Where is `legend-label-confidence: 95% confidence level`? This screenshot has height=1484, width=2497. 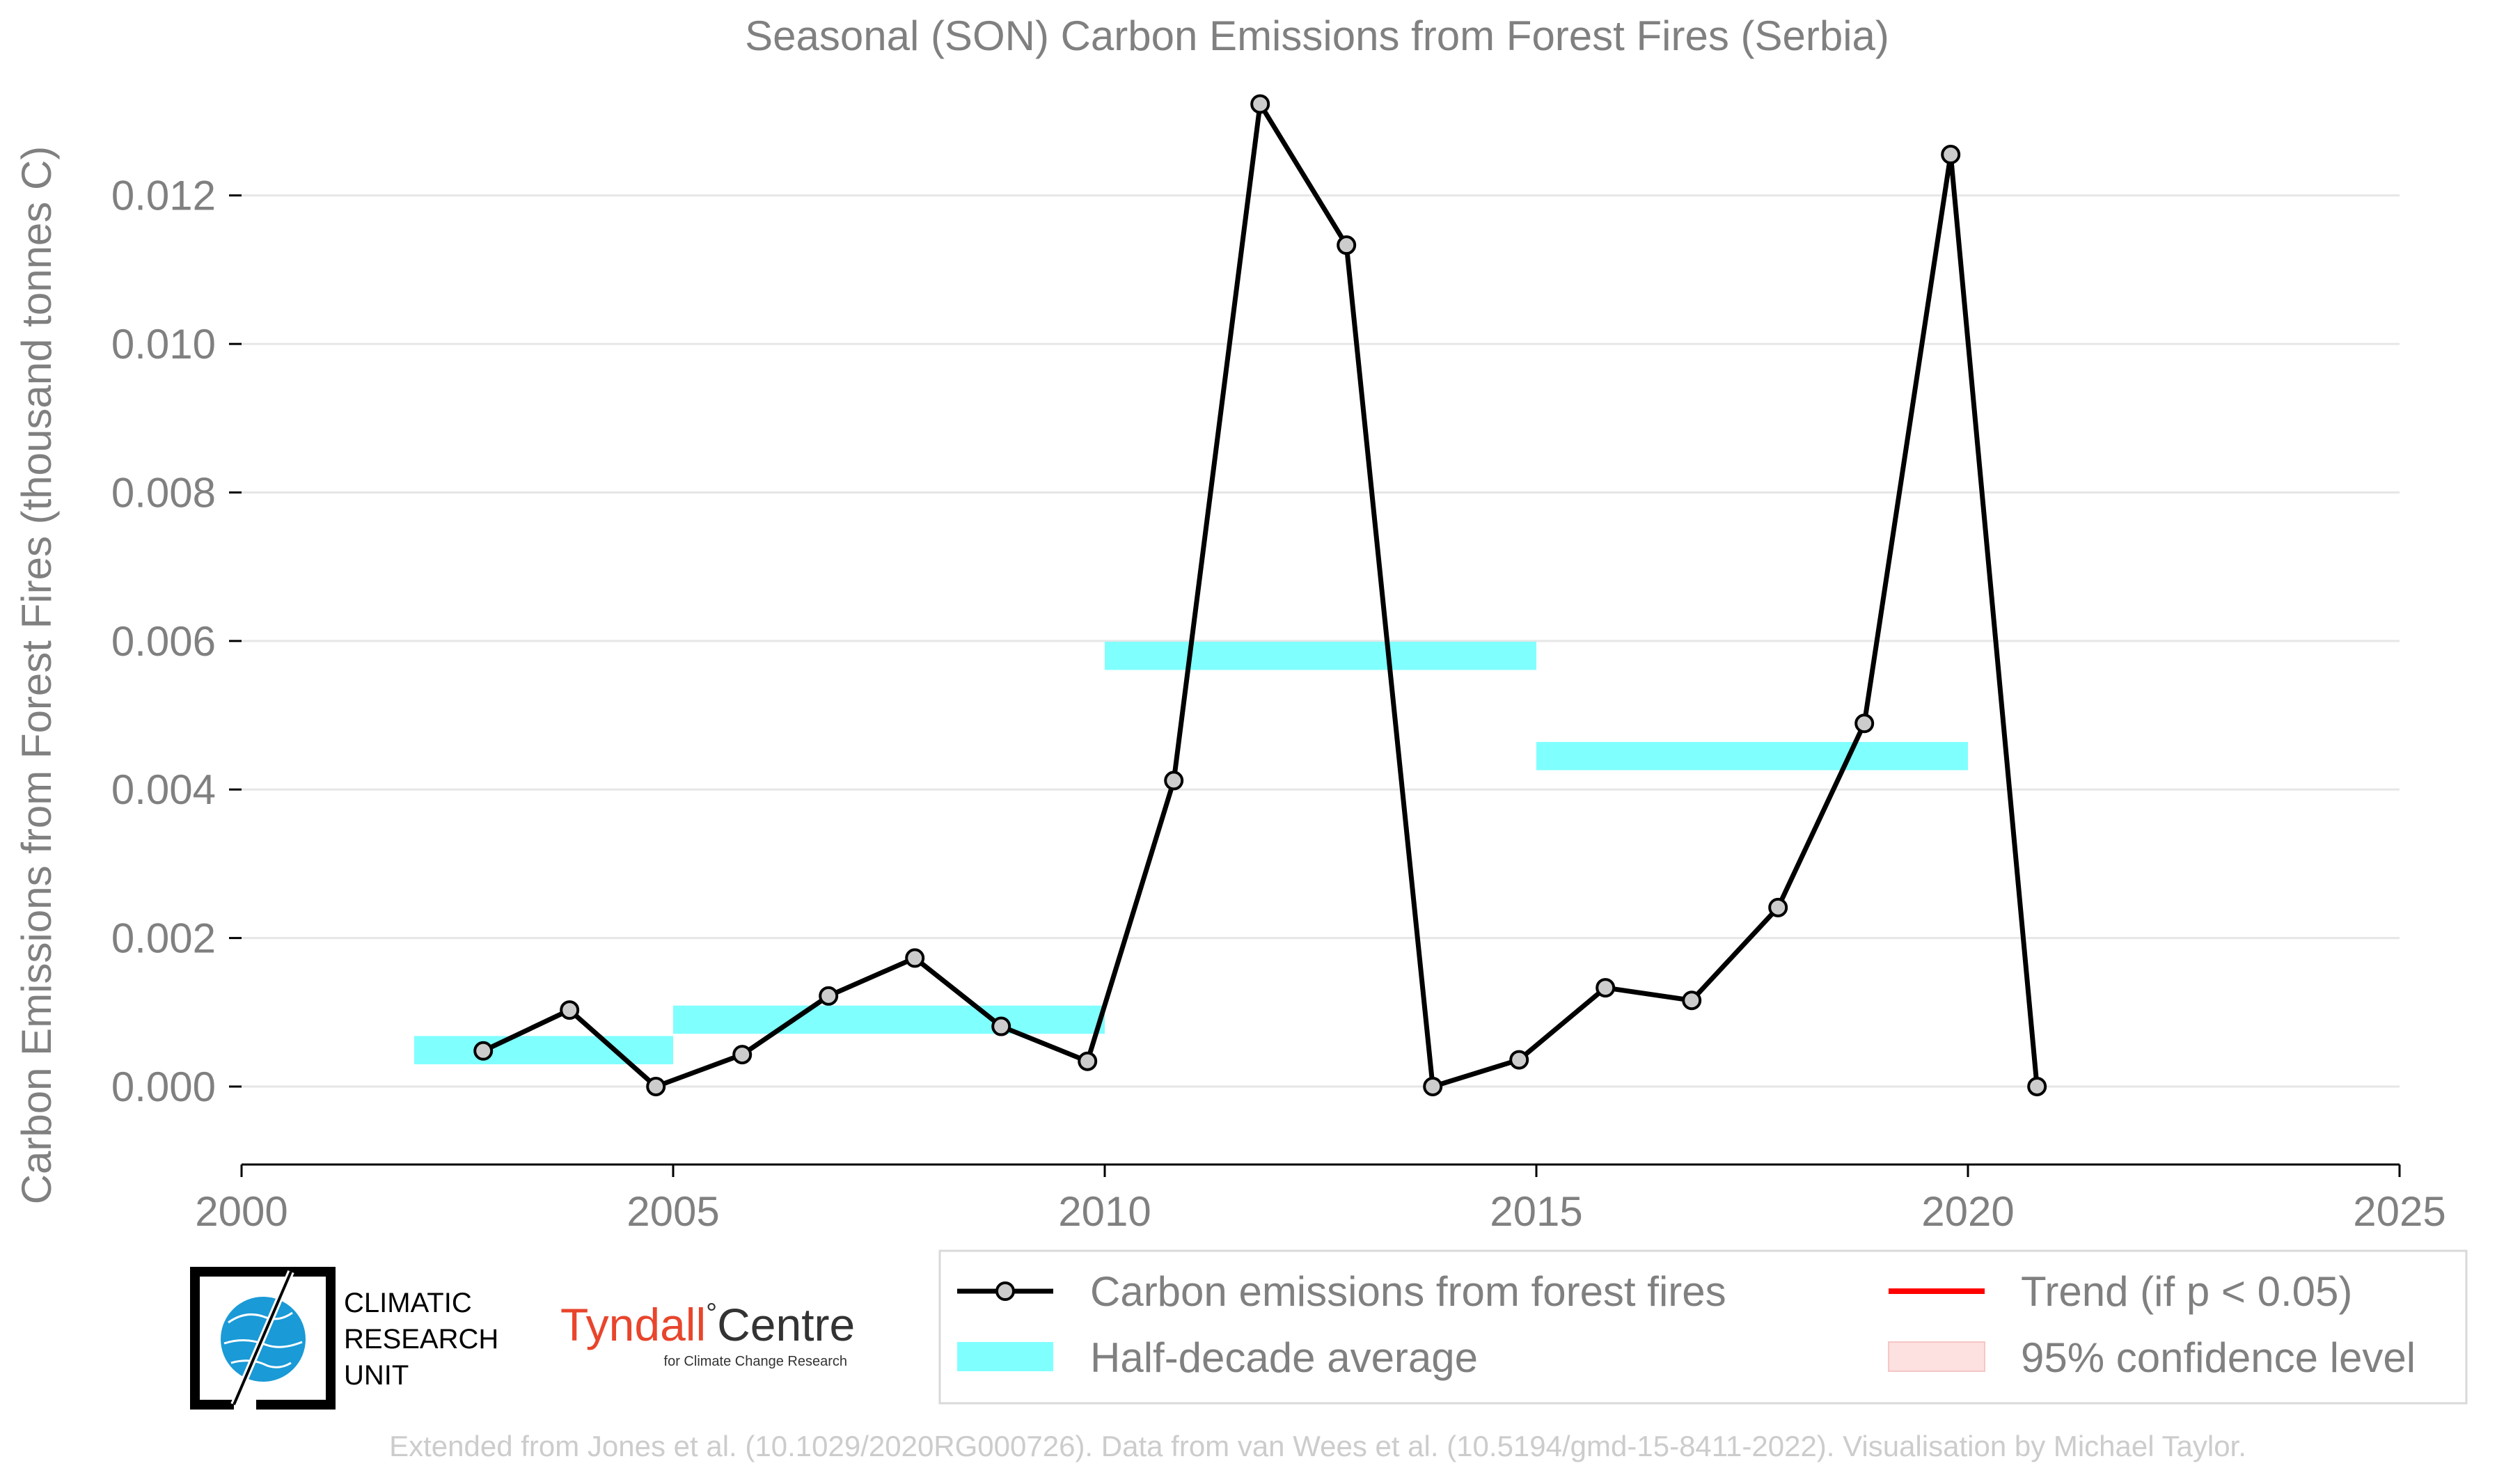
legend-label-confidence: 95% confidence level is located at coordinates (2218, 1357).